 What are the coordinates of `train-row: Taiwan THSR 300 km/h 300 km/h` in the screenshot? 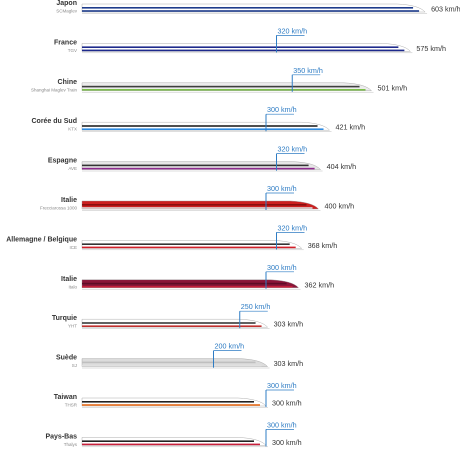 It's located at (178, 394).